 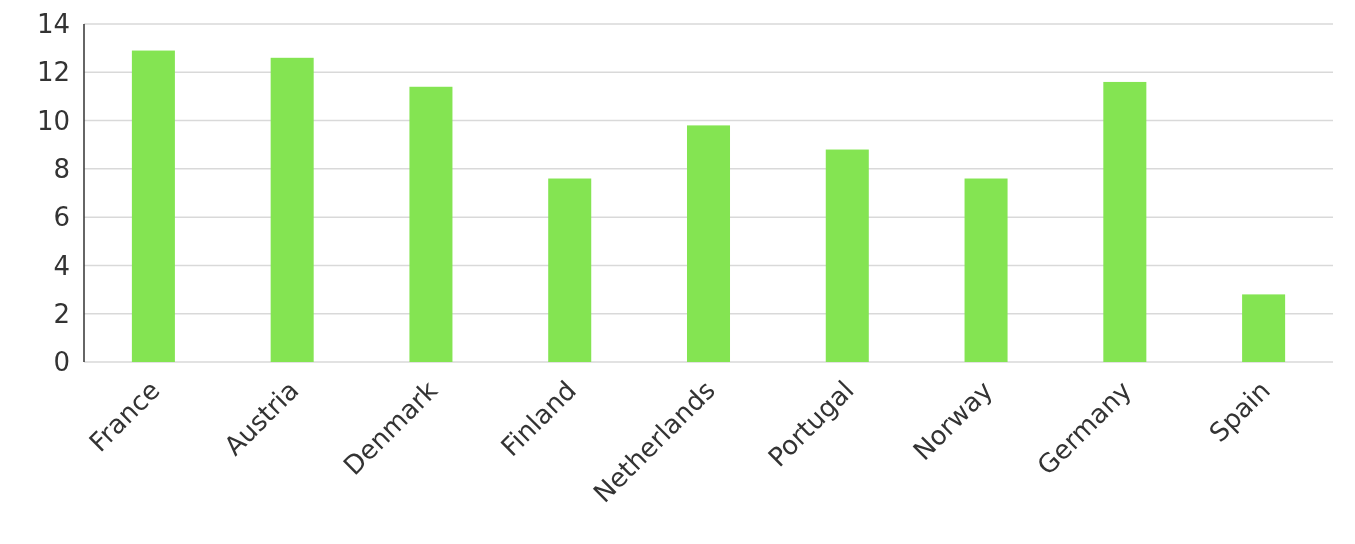 What do you see at coordinates (53, 72) in the screenshot?
I see `y-tick-label: 12` at bounding box center [53, 72].